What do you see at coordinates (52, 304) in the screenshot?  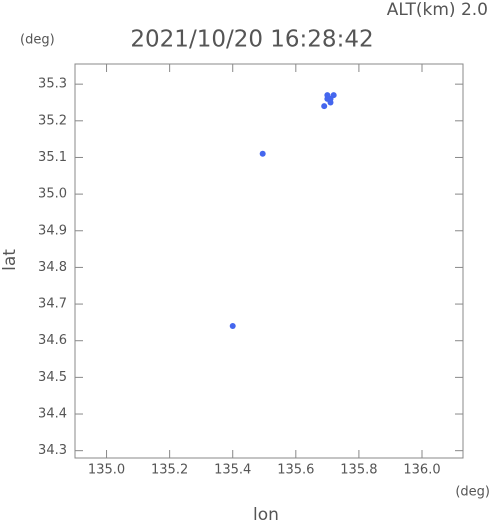 I see `y-tick-label: 34.7` at bounding box center [52, 304].